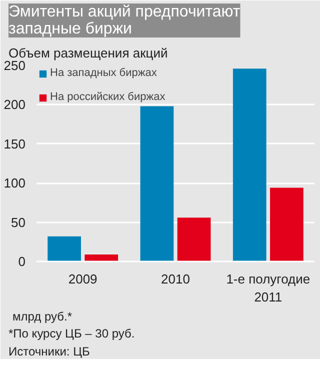 The height and width of the screenshot is (392, 320). I want to click on y-axis-title: млрд руб.*, so click(42, 317).